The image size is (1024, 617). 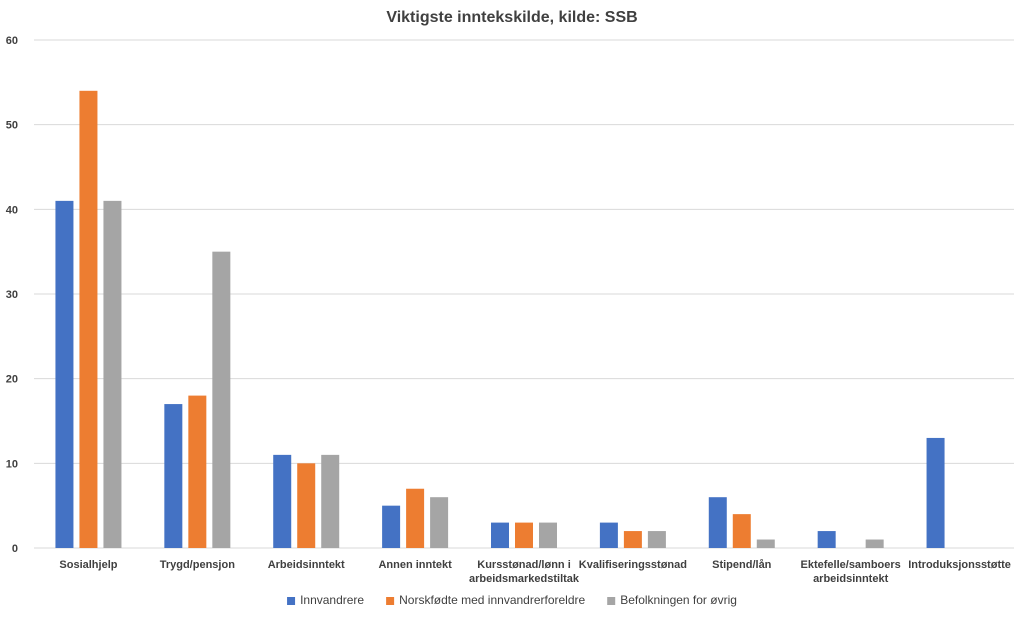 I want to click on y-tick-label: 50, so click(x=12, y=126).